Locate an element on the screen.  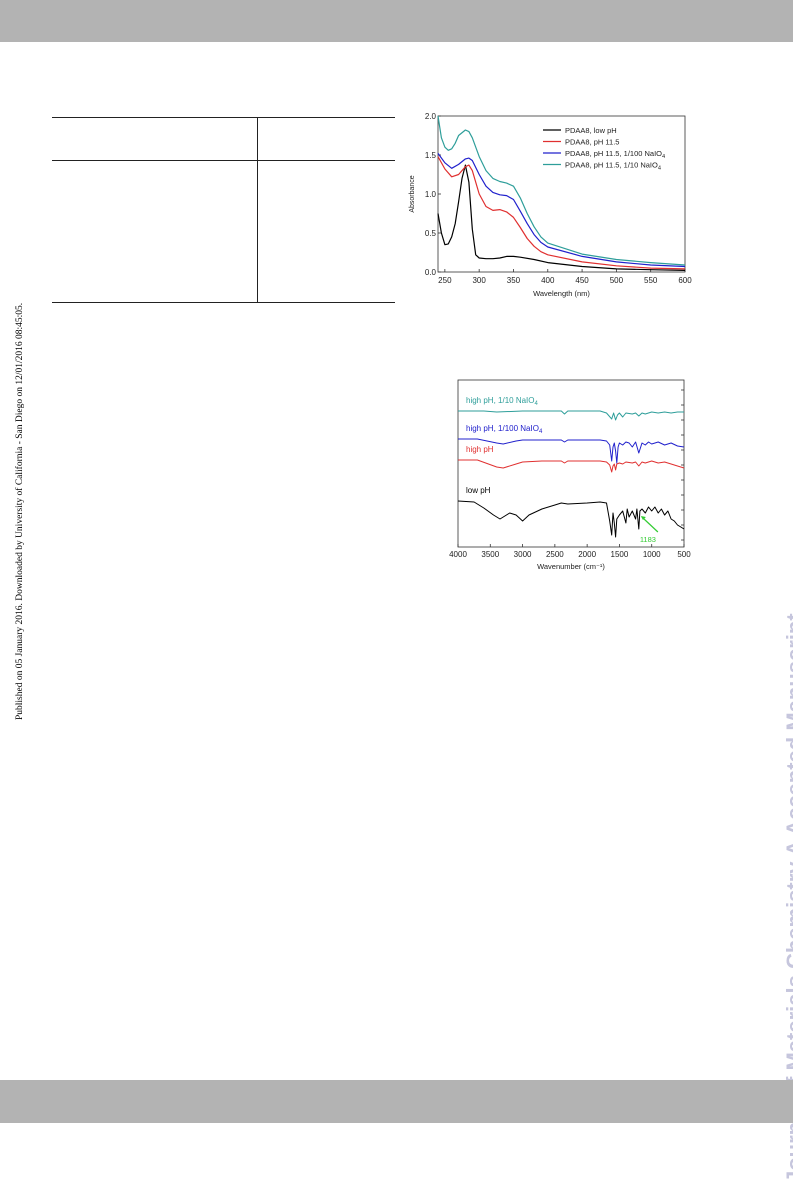
series-line-pdaa8-ph-11-5-1-100-naio4 is located at coordinates (561, 210).